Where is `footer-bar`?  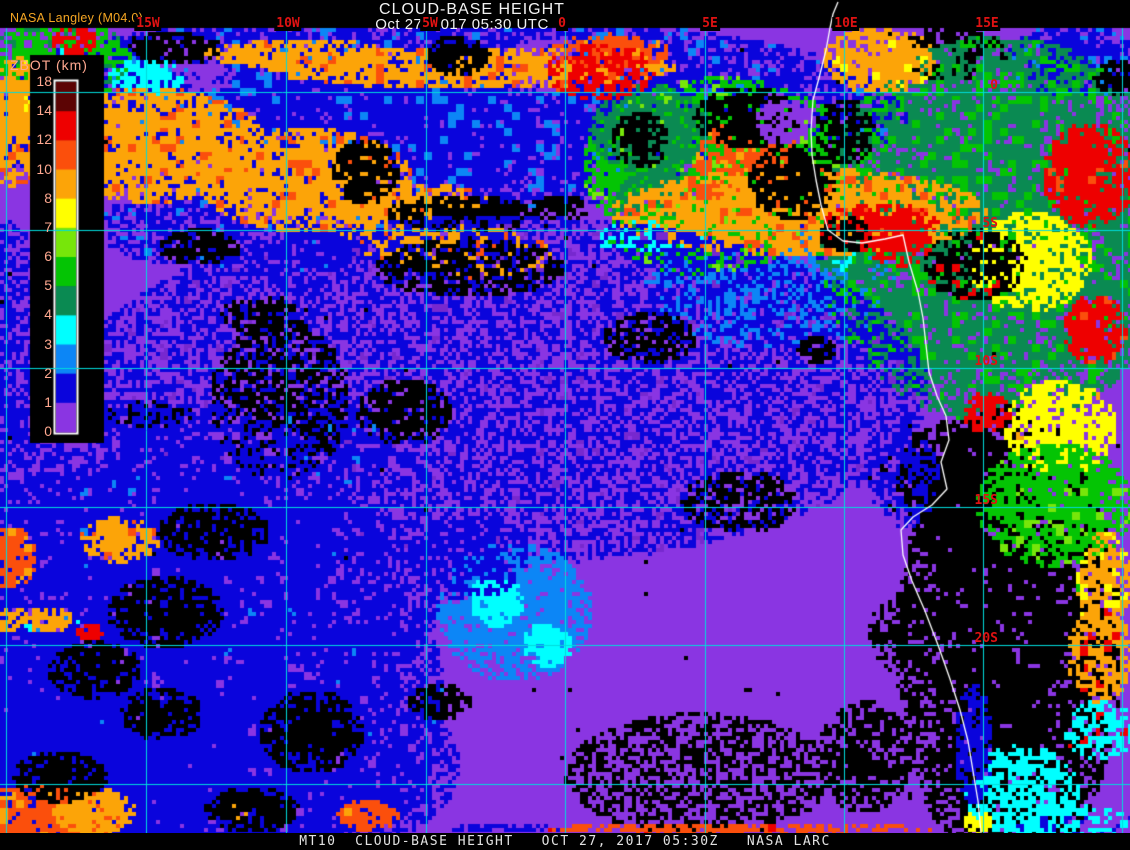 footer-bar is located at coordinates (565, 841).